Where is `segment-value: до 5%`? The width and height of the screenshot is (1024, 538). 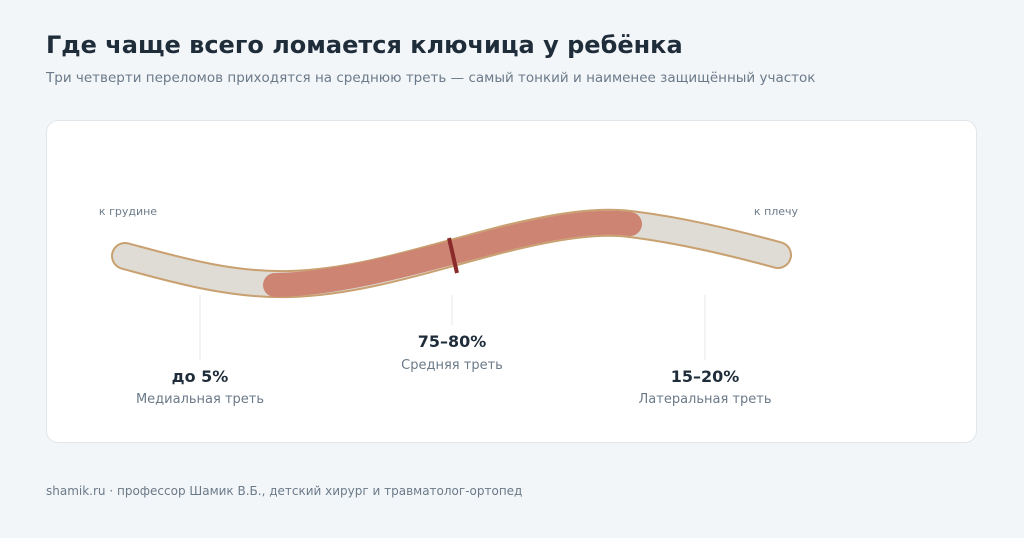 segment-value: до 5% is located at coordinates (200, 376).